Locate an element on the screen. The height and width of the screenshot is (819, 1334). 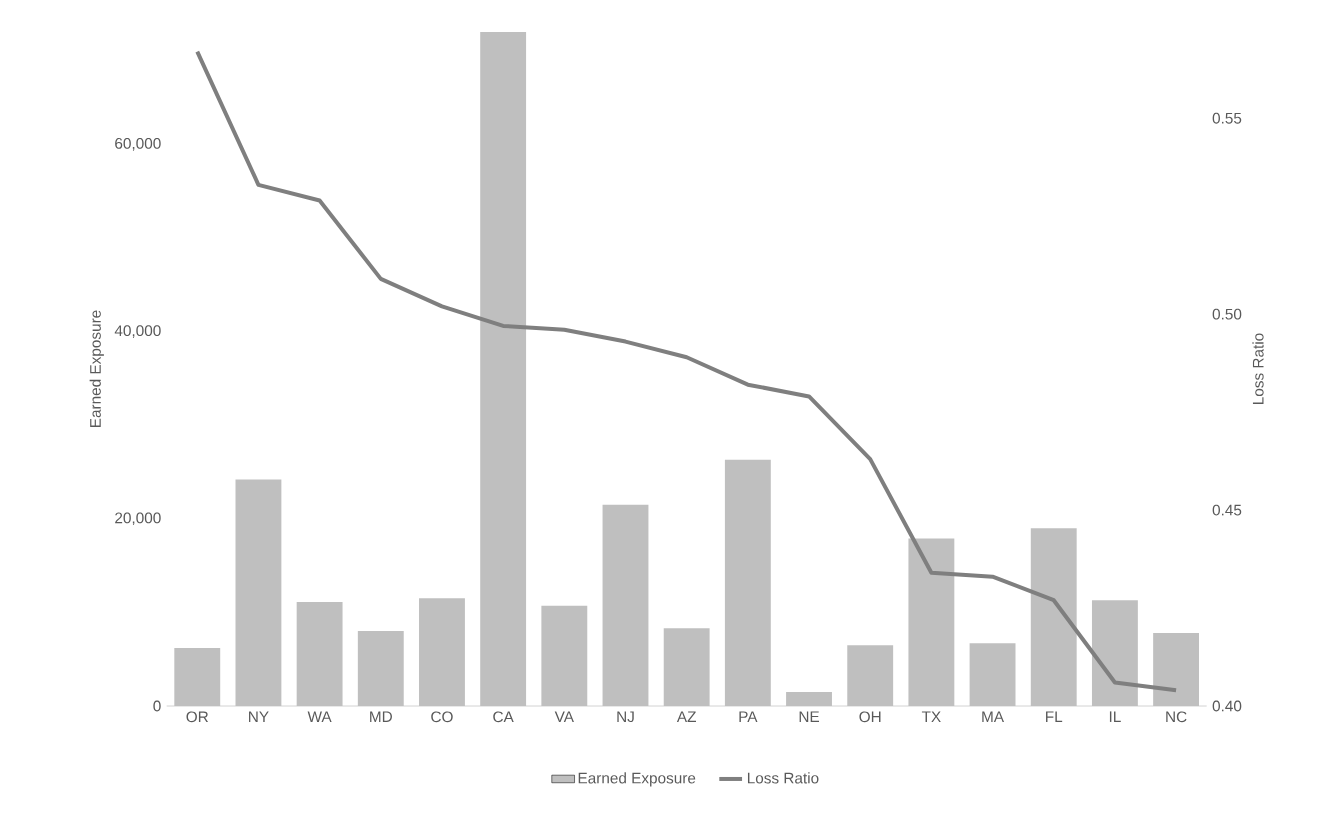
x-tick-label: IL is located at coordinates (1115, 716).